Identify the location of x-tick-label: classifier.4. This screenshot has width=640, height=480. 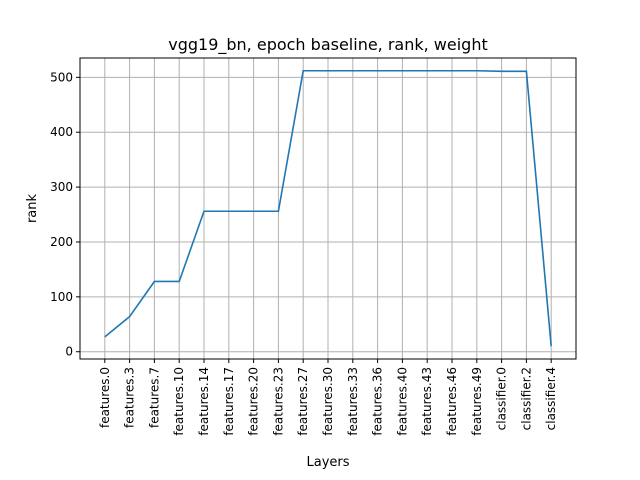
(551, 398).